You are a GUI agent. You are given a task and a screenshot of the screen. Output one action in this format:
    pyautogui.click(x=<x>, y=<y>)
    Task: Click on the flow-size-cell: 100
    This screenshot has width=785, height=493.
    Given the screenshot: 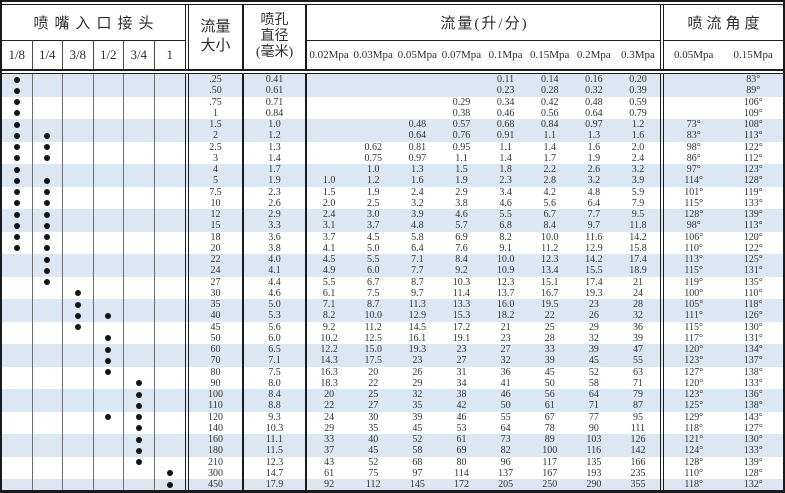 What is the action you would take?
    pyautogui.click(x=213, y=395)
    